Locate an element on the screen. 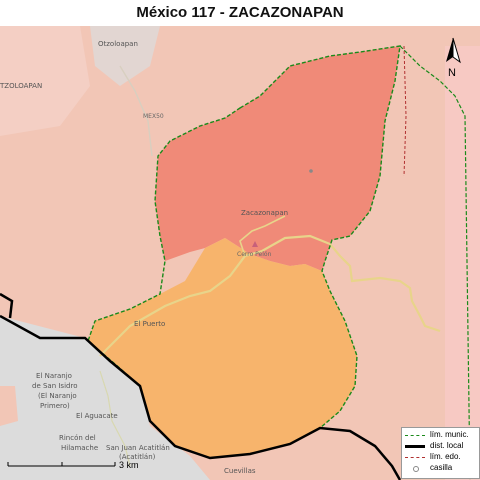 The width and height of the screenshot is (480, 480). north-arrow: N is located at coordinates (453, 58).